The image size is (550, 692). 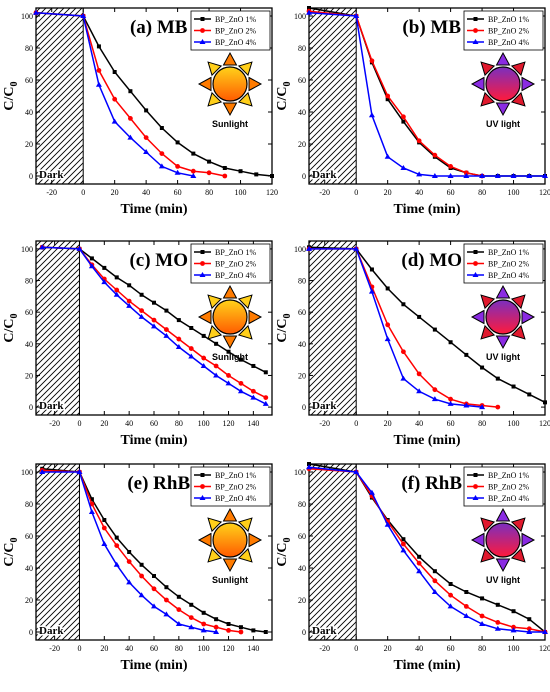 What do you see at coordinates (29, 281) in the screenshot?
I see `y-tick-label: 80` at bounding box center [29, 281].